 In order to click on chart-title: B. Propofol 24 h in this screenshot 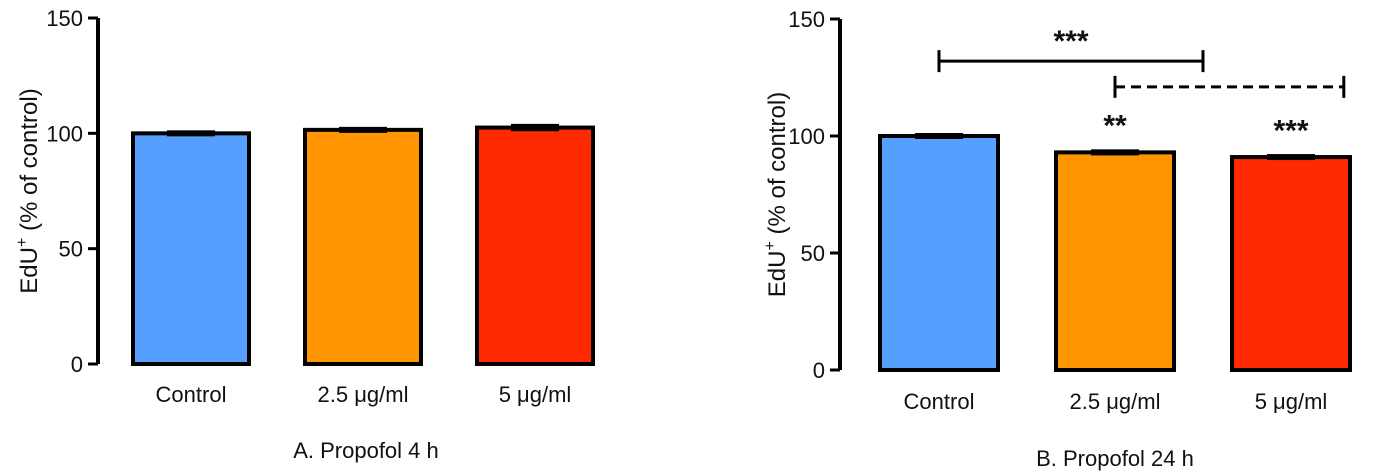, I will do `click(1115, 458)`.